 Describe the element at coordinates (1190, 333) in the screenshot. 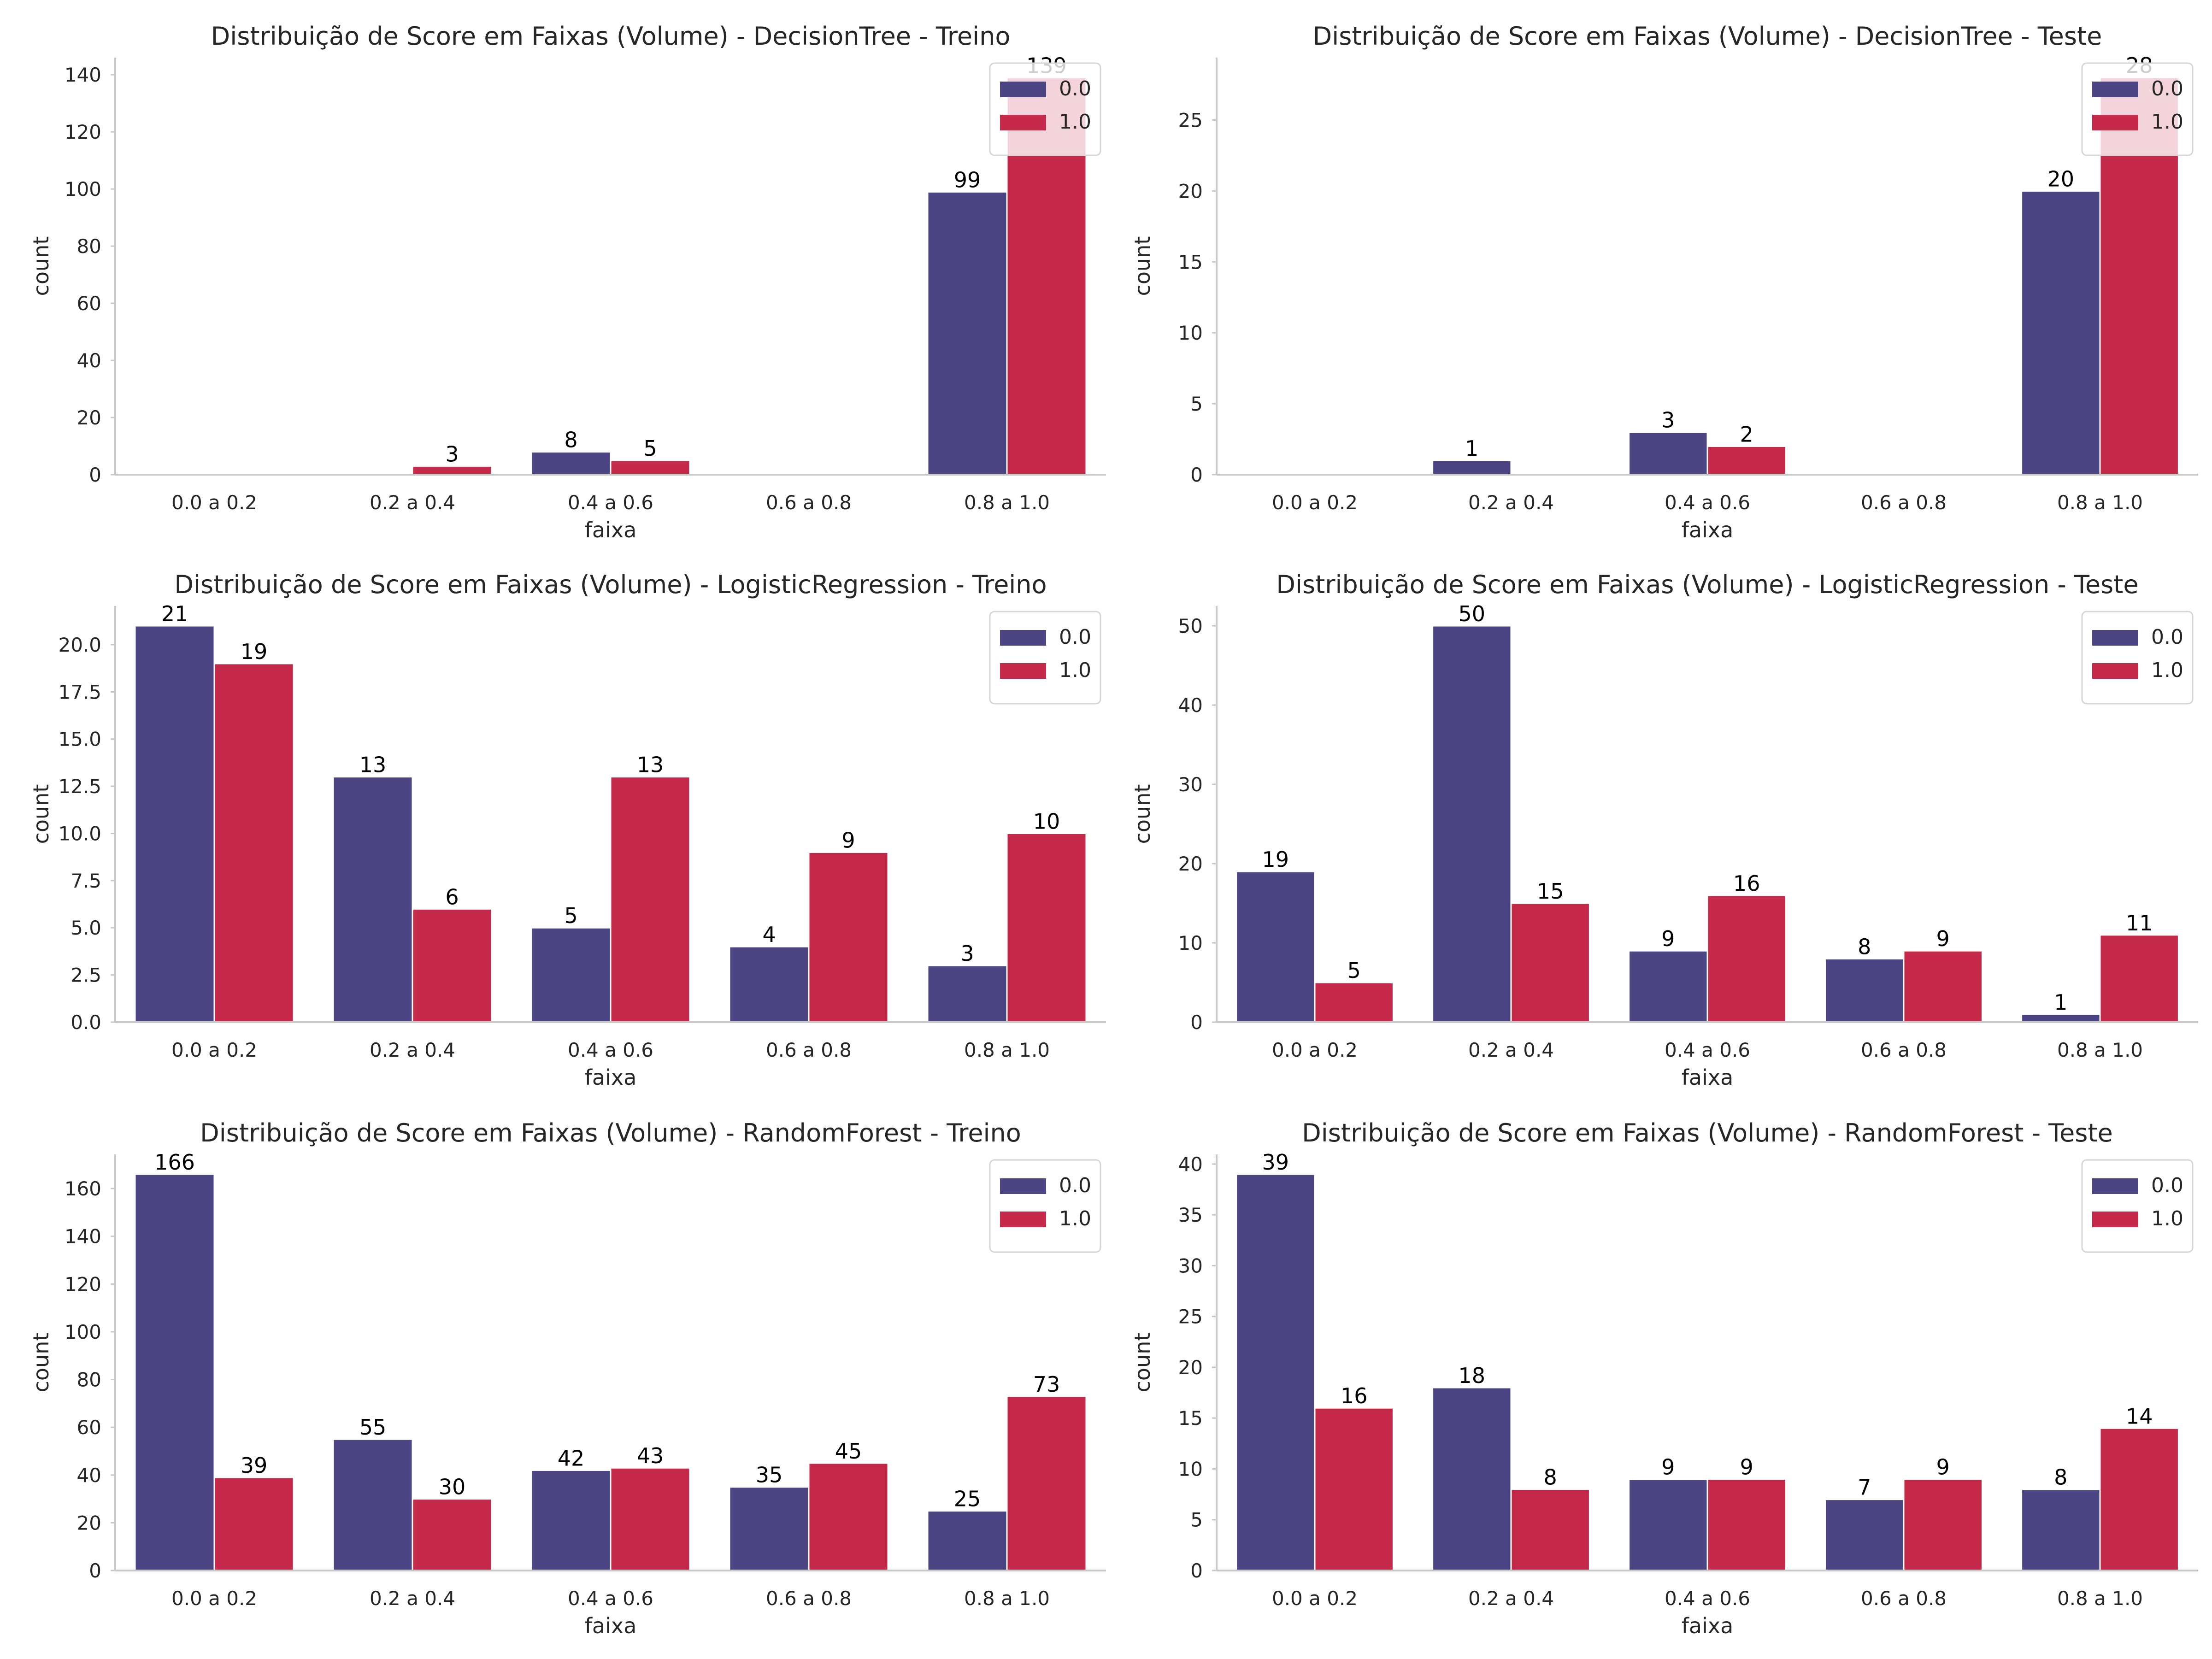

I see `y-tick-label: 10` at that location.